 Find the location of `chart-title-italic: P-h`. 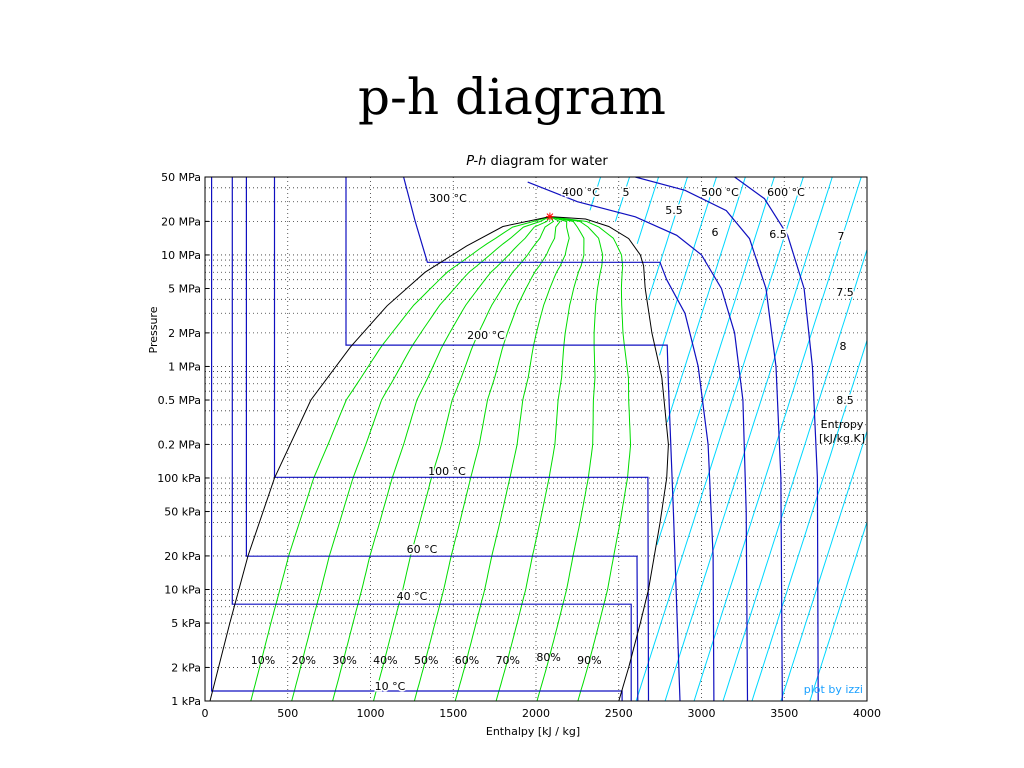

chart-title-italic: P-h is located at coordinates (476, 161).